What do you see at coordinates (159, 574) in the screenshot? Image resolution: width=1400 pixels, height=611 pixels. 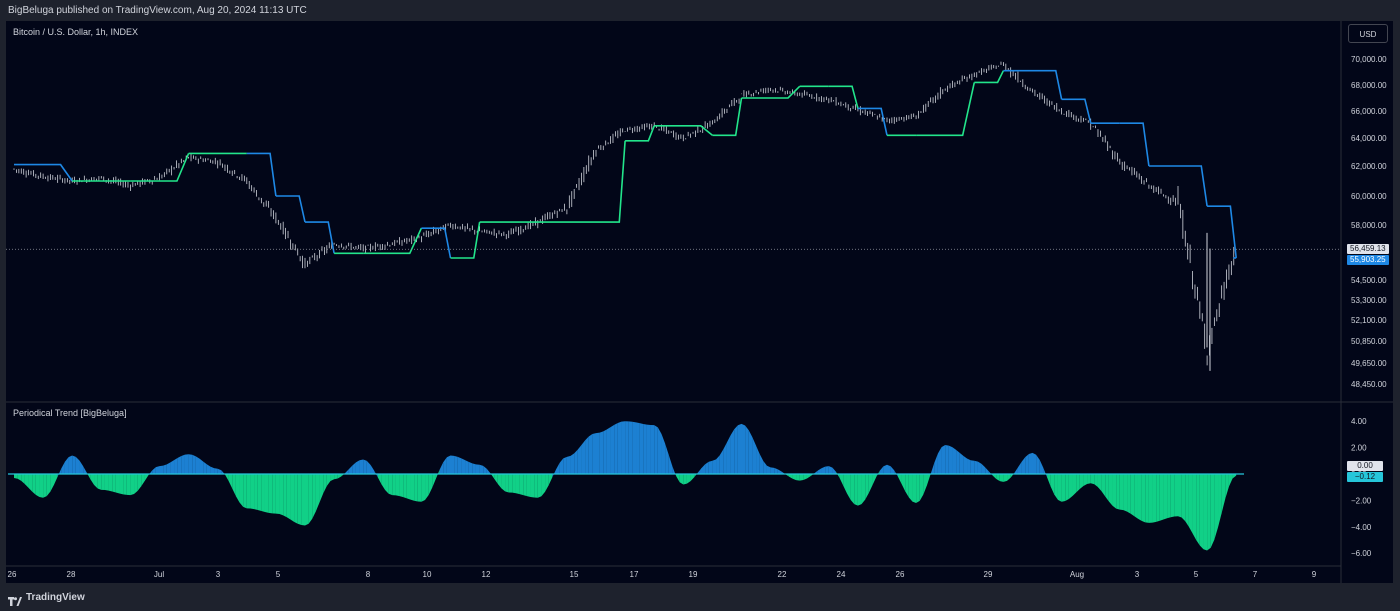 I see `time-axis-label: Jul` at bounding box center [159, 574].